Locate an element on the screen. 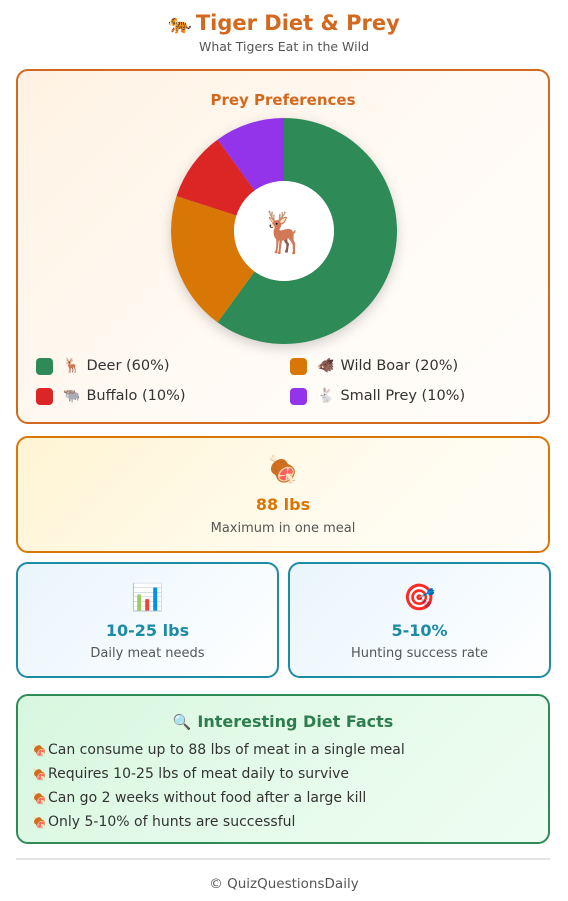 The height and width of the screenshot is (901, 568). wild-boar-icon: 🐗 is located at coordinates (326, 366).